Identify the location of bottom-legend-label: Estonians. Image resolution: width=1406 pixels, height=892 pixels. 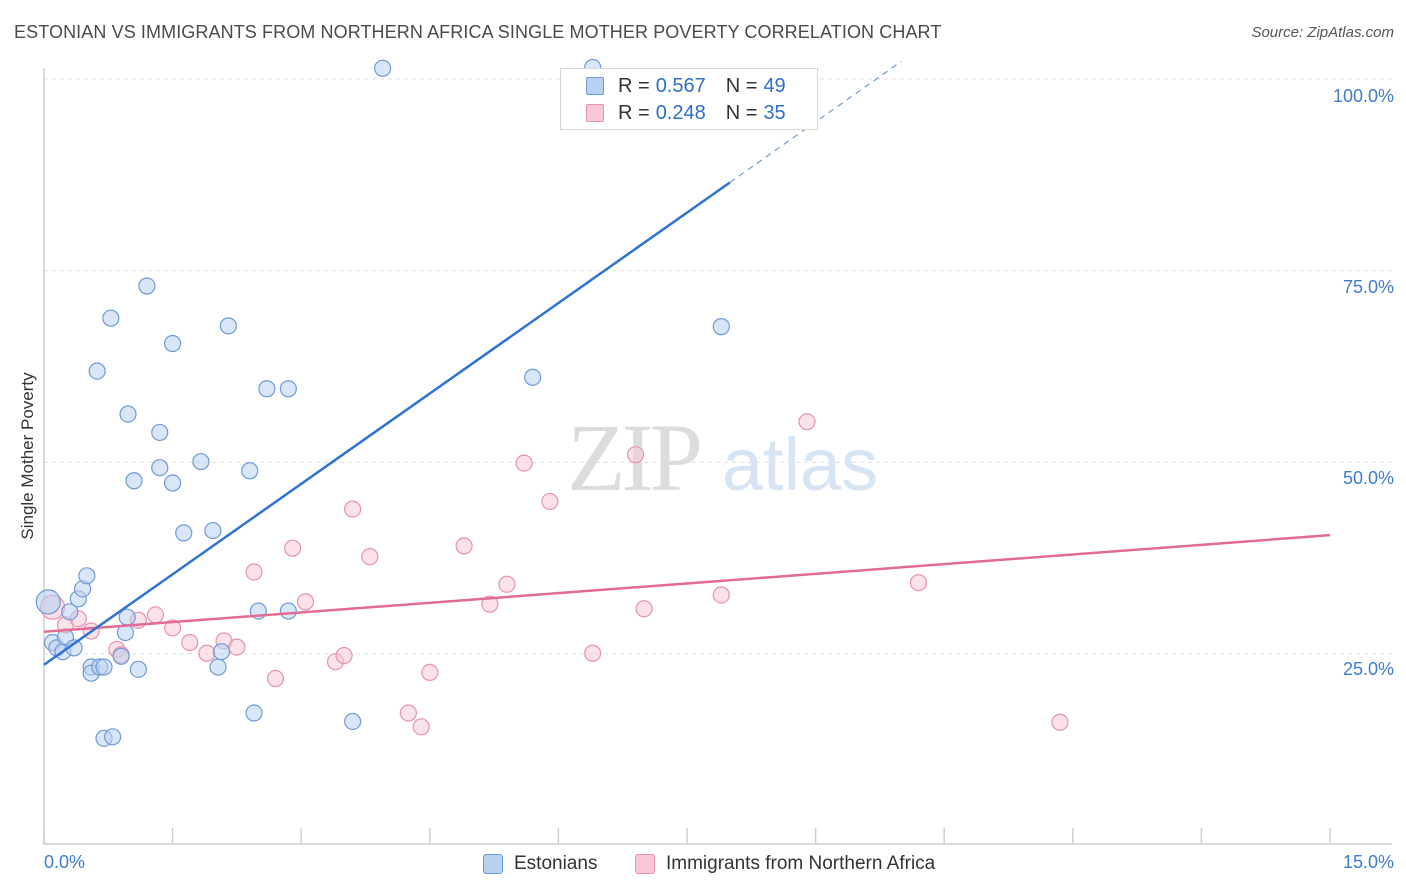
(556, 863).